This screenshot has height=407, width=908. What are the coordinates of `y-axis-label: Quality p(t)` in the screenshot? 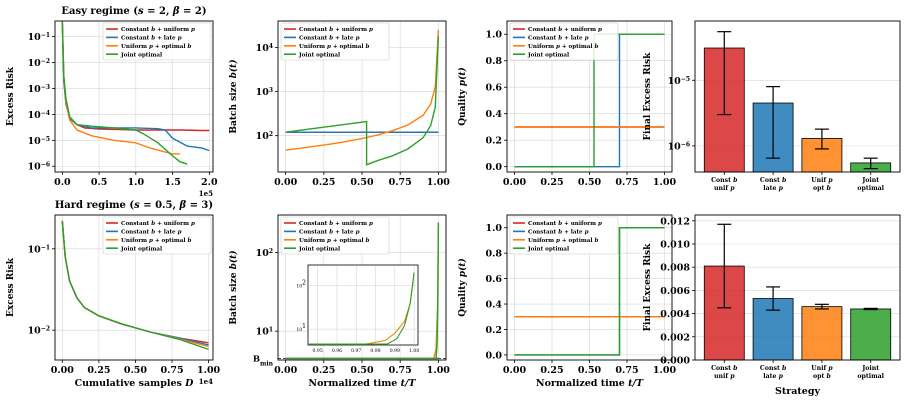 It's located at (462, 96).